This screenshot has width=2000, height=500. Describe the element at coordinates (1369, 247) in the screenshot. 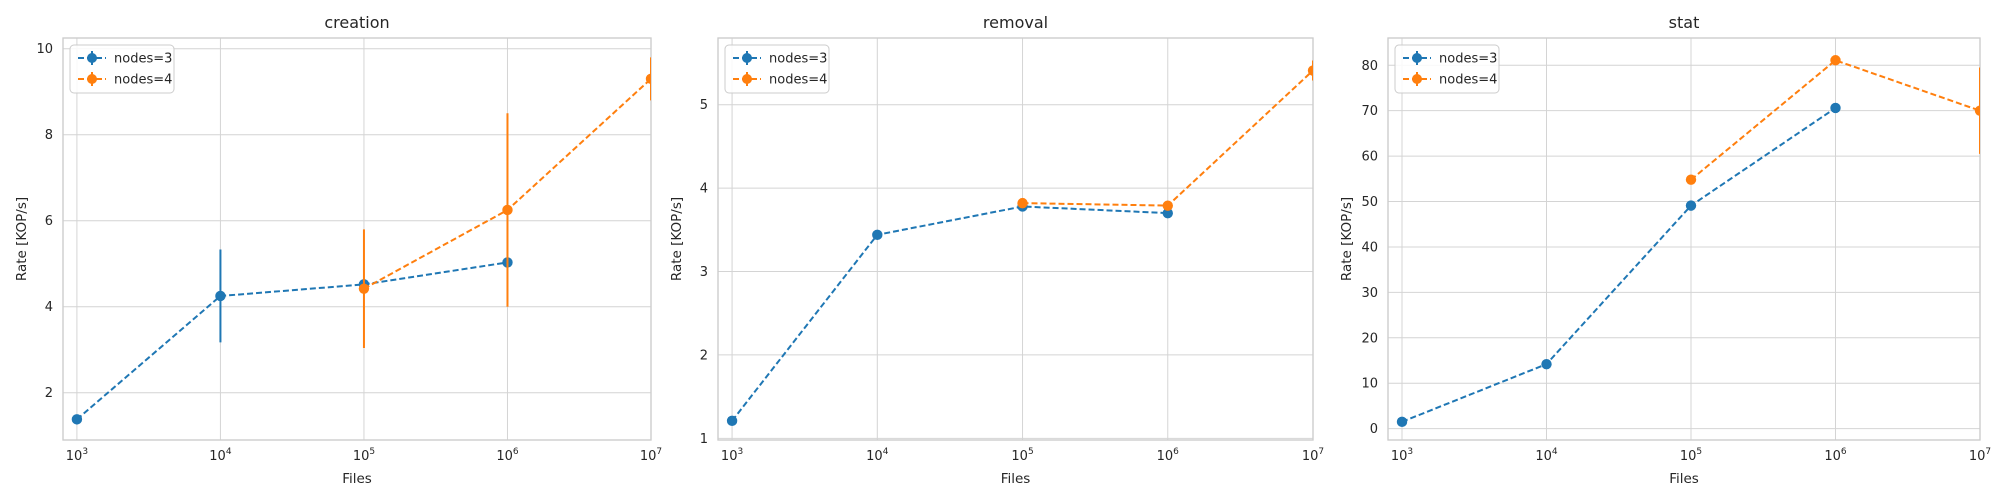

I see `y-tick-label: 40` at that location.